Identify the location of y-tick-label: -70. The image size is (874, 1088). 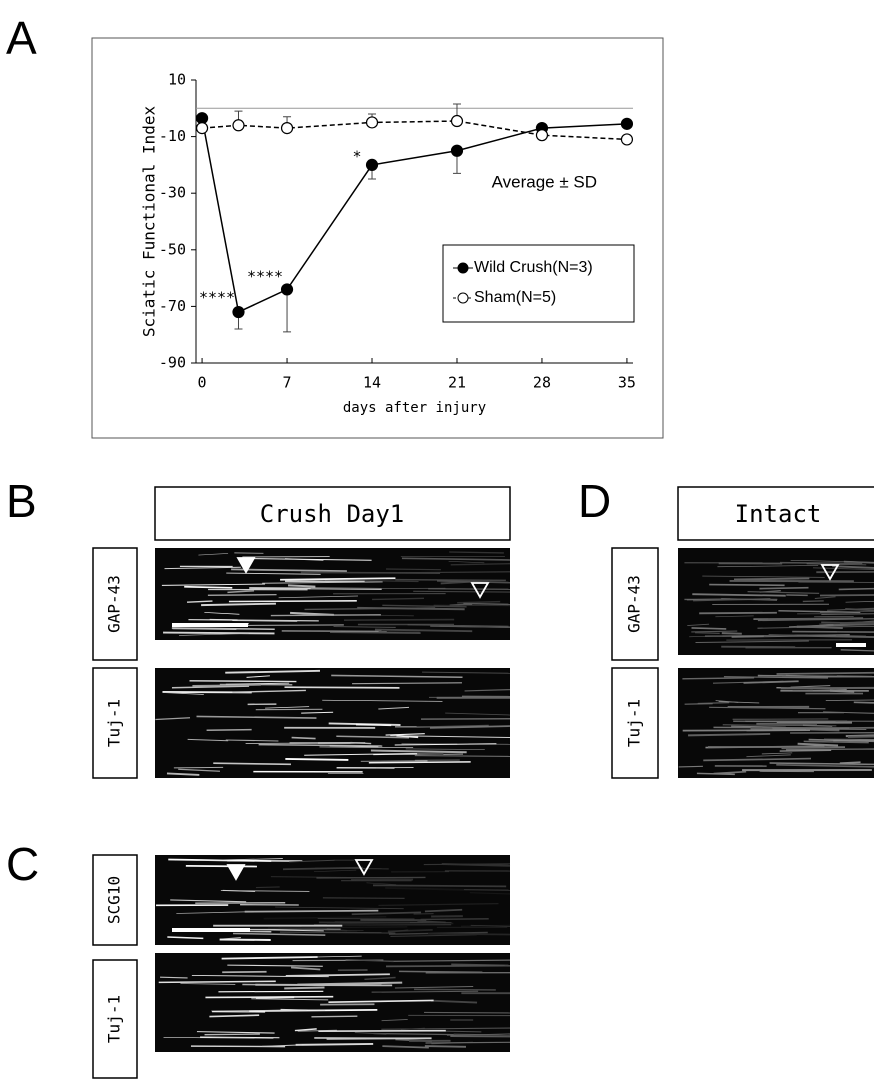
(172, 306).